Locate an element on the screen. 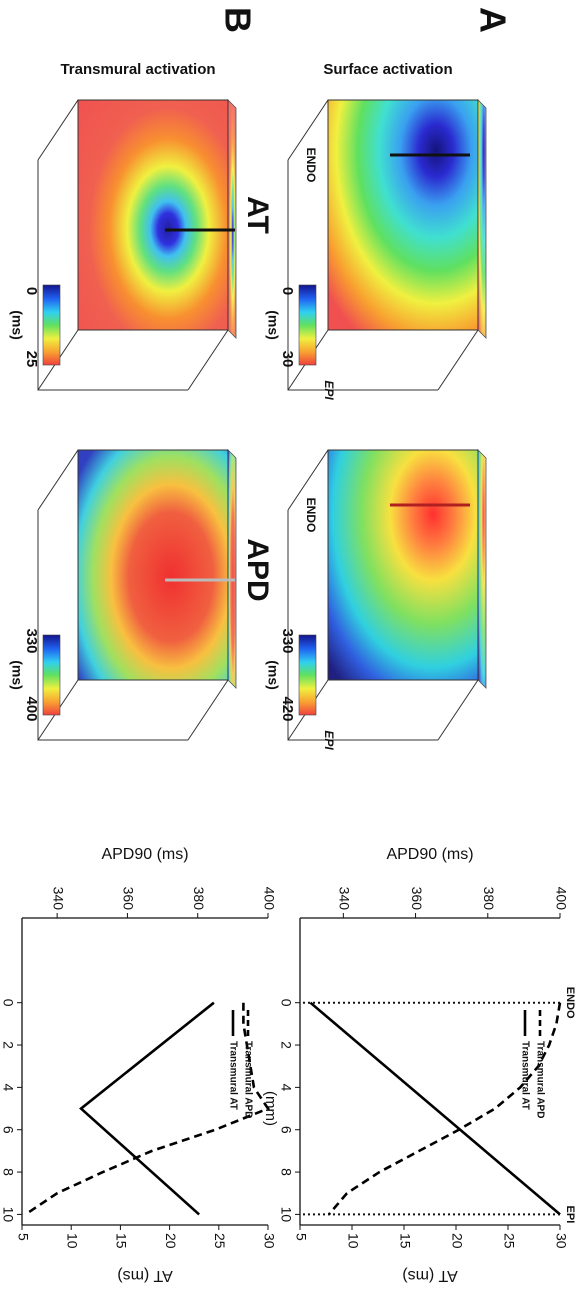 This screenshot has width=578, height=1291. panel-label: B is located at coordinates (237, 20).